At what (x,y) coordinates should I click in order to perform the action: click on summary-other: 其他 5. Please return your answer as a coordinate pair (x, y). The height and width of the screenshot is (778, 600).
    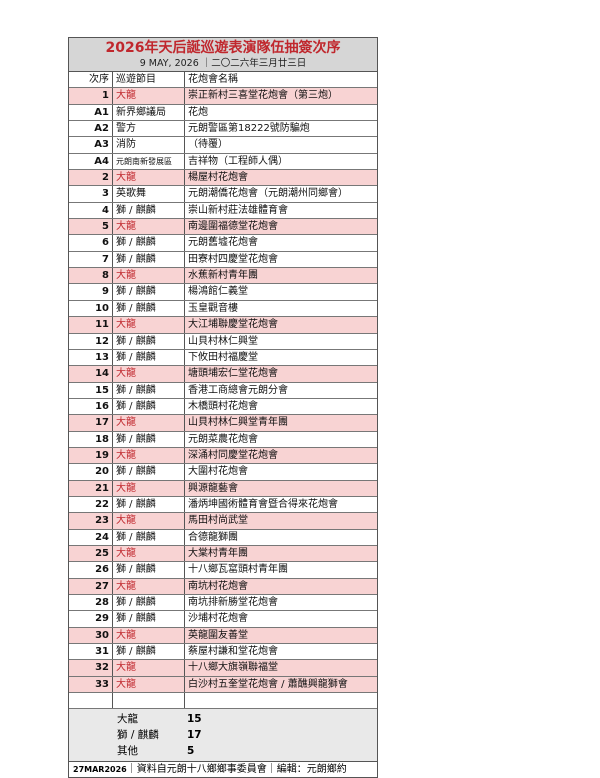
    Looking at the image, I should click on (223, 751).